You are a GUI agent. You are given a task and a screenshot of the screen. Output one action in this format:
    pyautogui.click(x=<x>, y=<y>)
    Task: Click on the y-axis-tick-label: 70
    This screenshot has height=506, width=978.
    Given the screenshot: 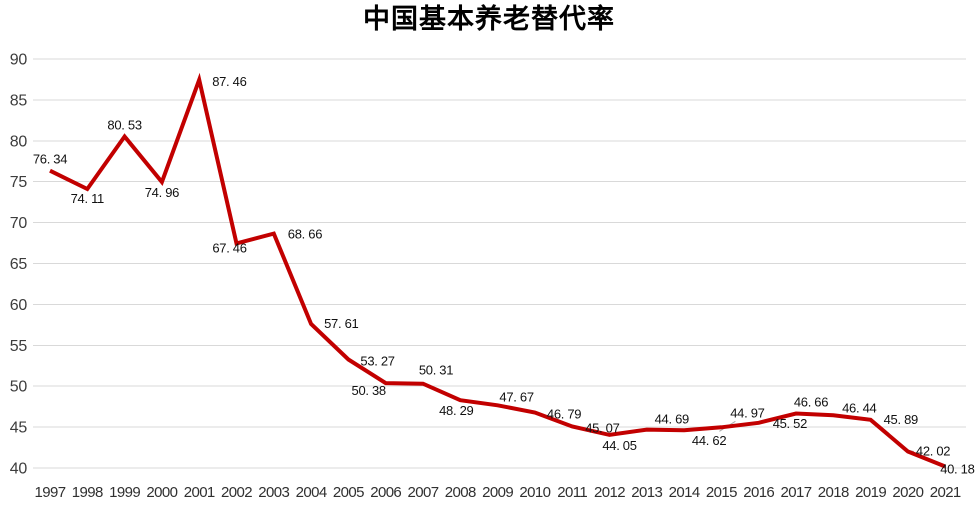 What is the action you would take?
    pyautogui.click(x=19, y=223)
    